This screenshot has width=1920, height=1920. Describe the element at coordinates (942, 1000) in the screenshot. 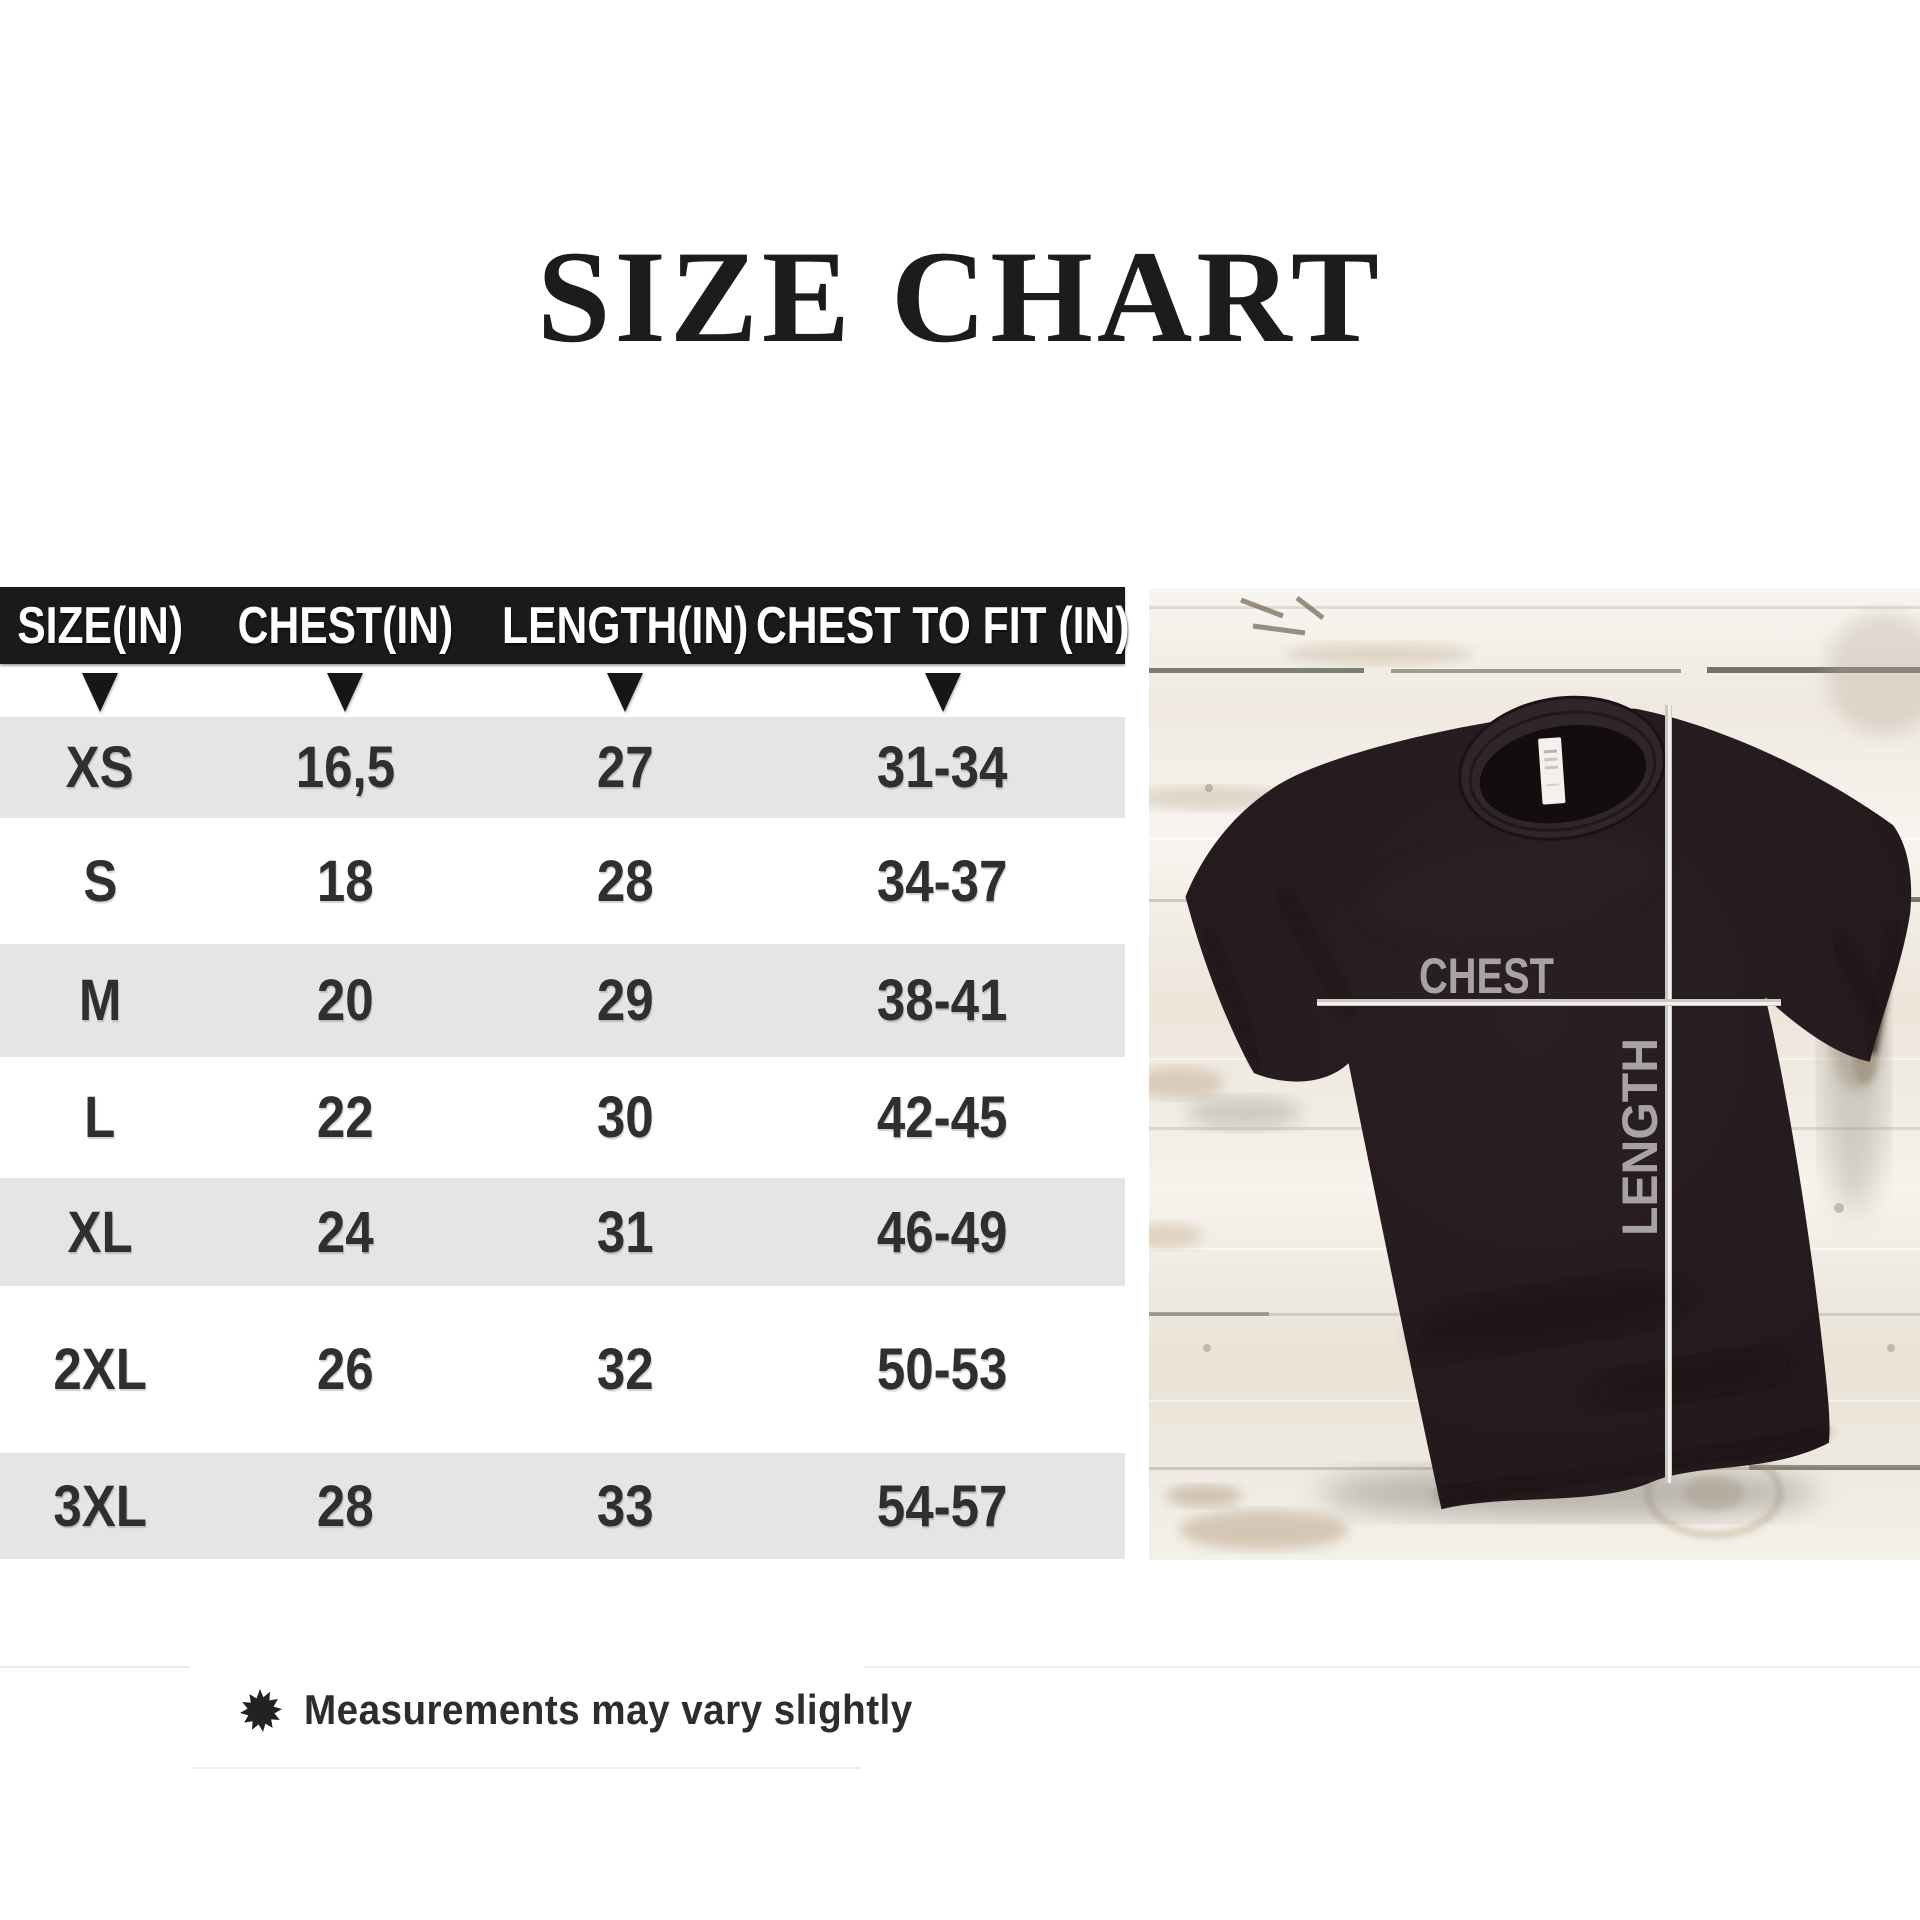

I see `fit-cell: 38-41` at that location.